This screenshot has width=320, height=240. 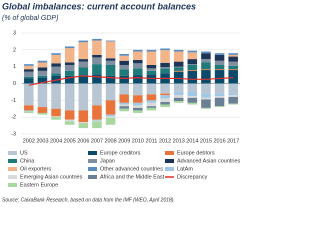 I want to click on y-tick-label: 1, so click(x=14, y=67).